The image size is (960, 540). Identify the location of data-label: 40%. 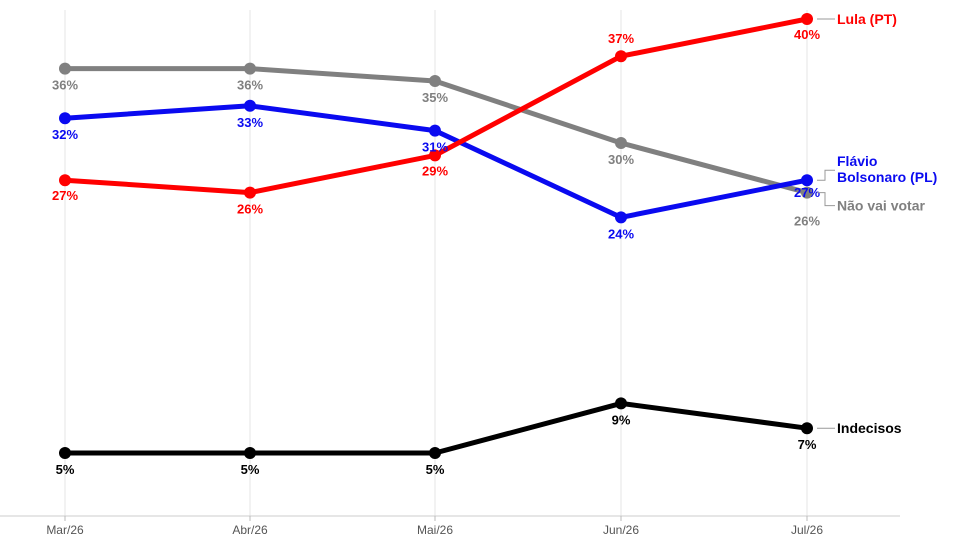
(807, 34).